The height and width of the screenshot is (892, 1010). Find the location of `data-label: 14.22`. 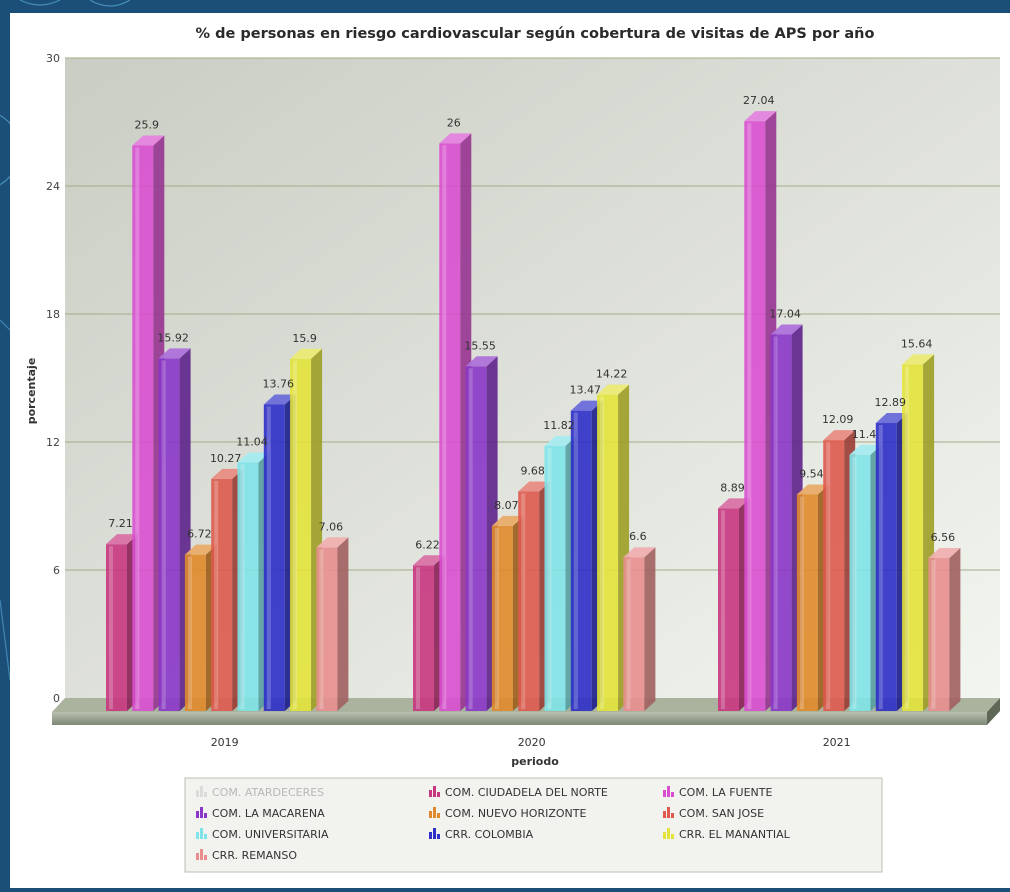

data-label: 14.22 is located at coordinates (612, 374).